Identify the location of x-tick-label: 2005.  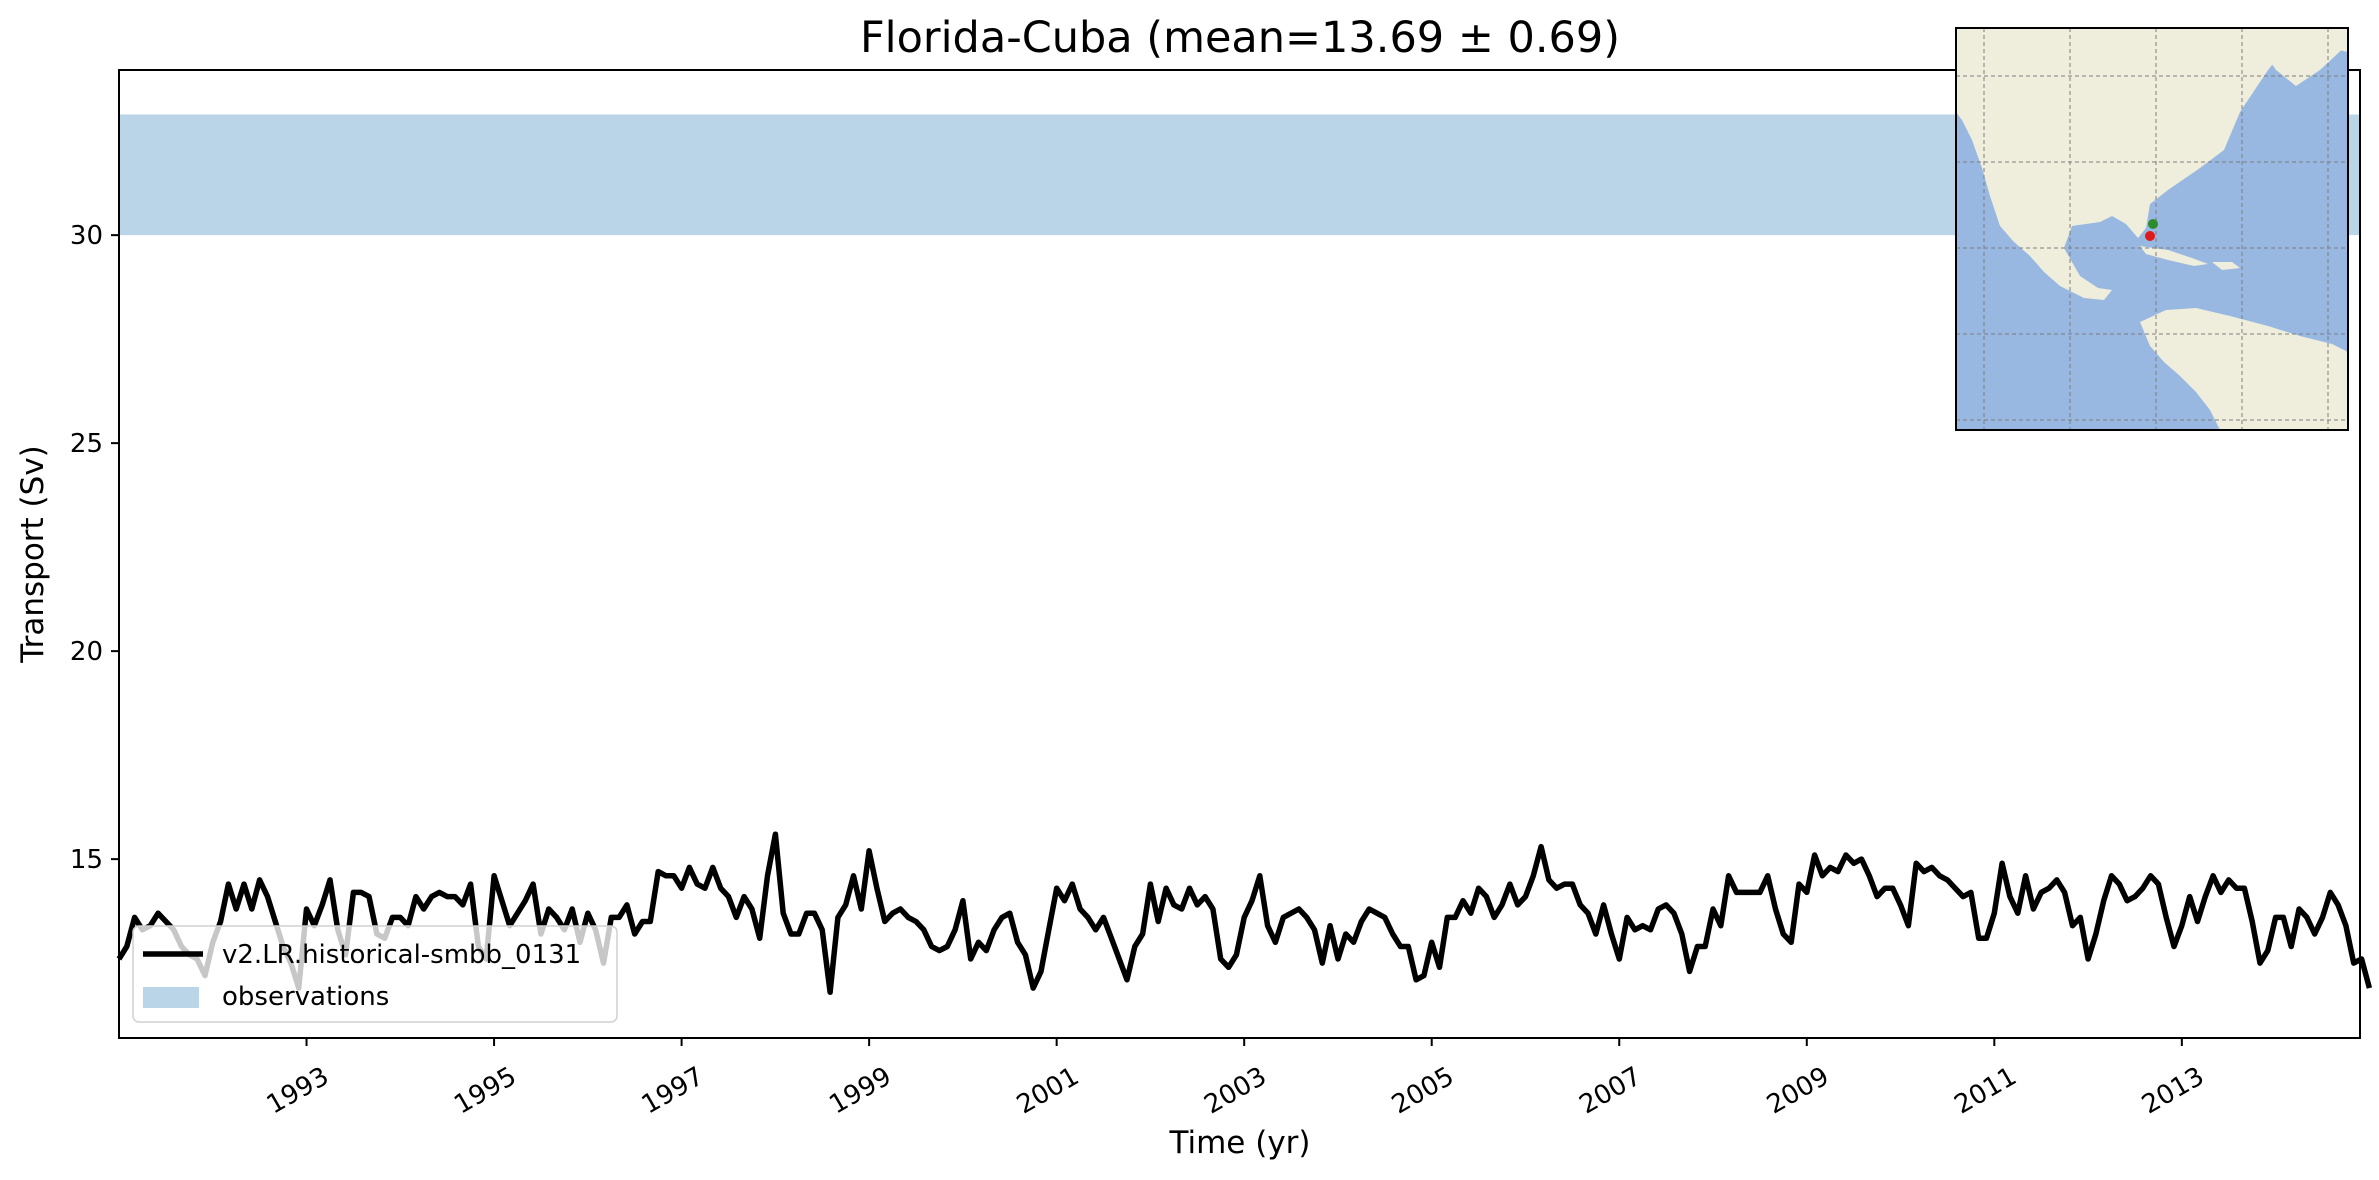
(1423, 1090).